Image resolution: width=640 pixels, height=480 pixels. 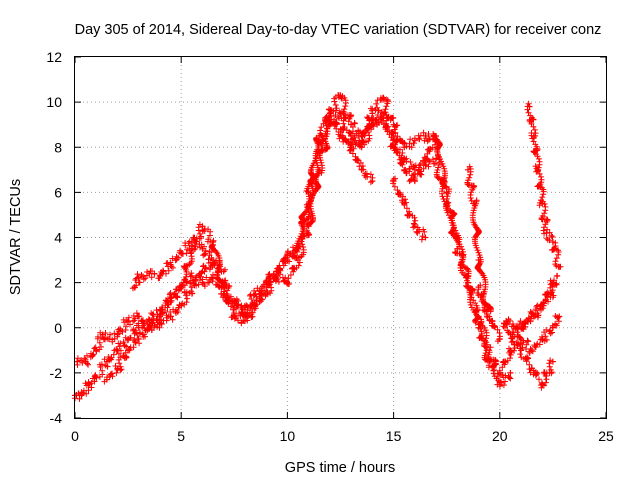 I want to click on y-tick-label: -4, so click(x=56, y=418).